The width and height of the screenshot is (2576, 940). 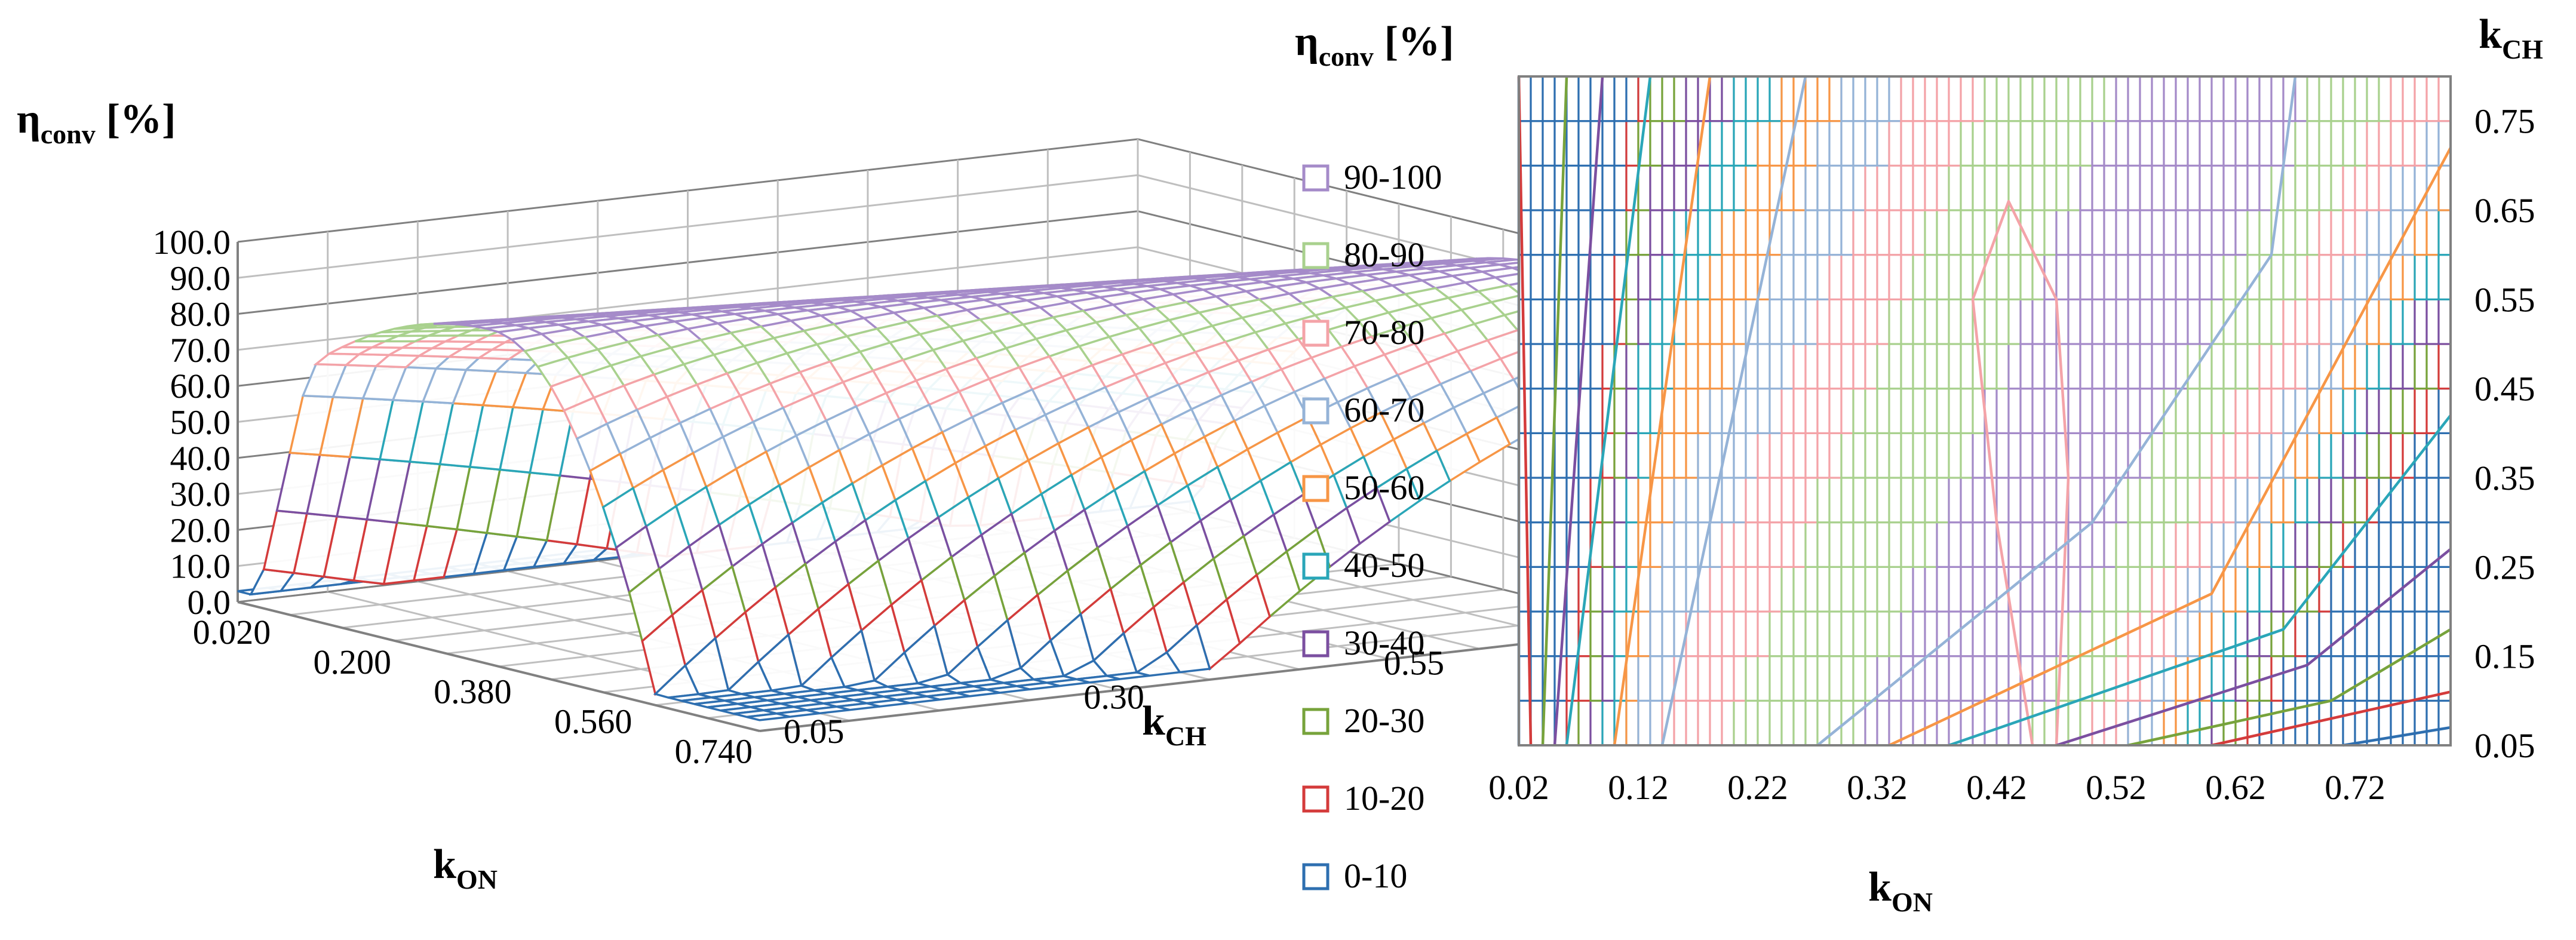 I want to click on legend-swatch, so click(x=1316, y=255).